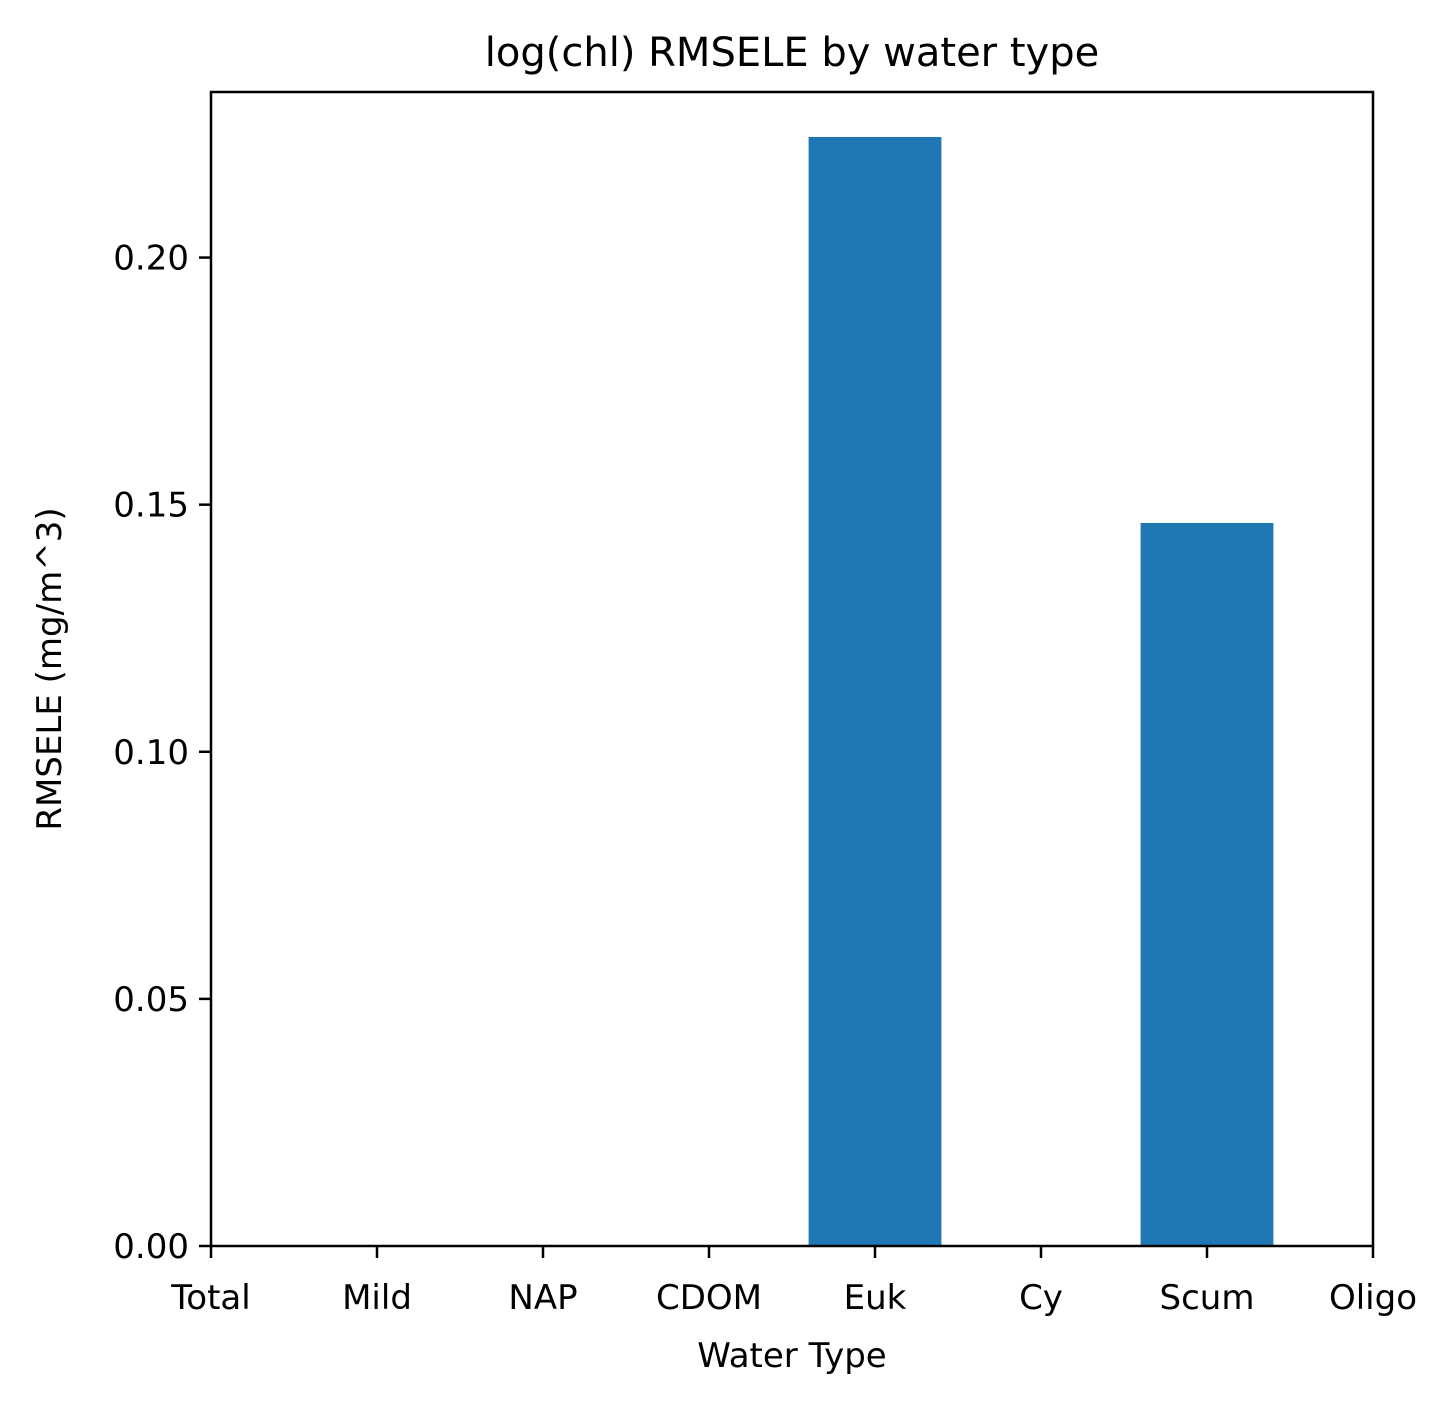 Image resolution: width=1456 pixels, height=1407 pixels. I want to click on y-tick-label: 0.10, so click(151, 753).